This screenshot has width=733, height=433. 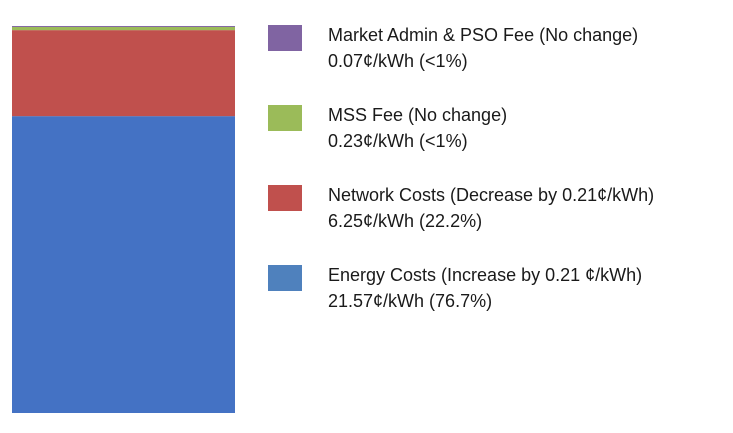 I want to click on legend-series-value: 6.25¢/kWh (22.2%), so click(x=405, y=221).